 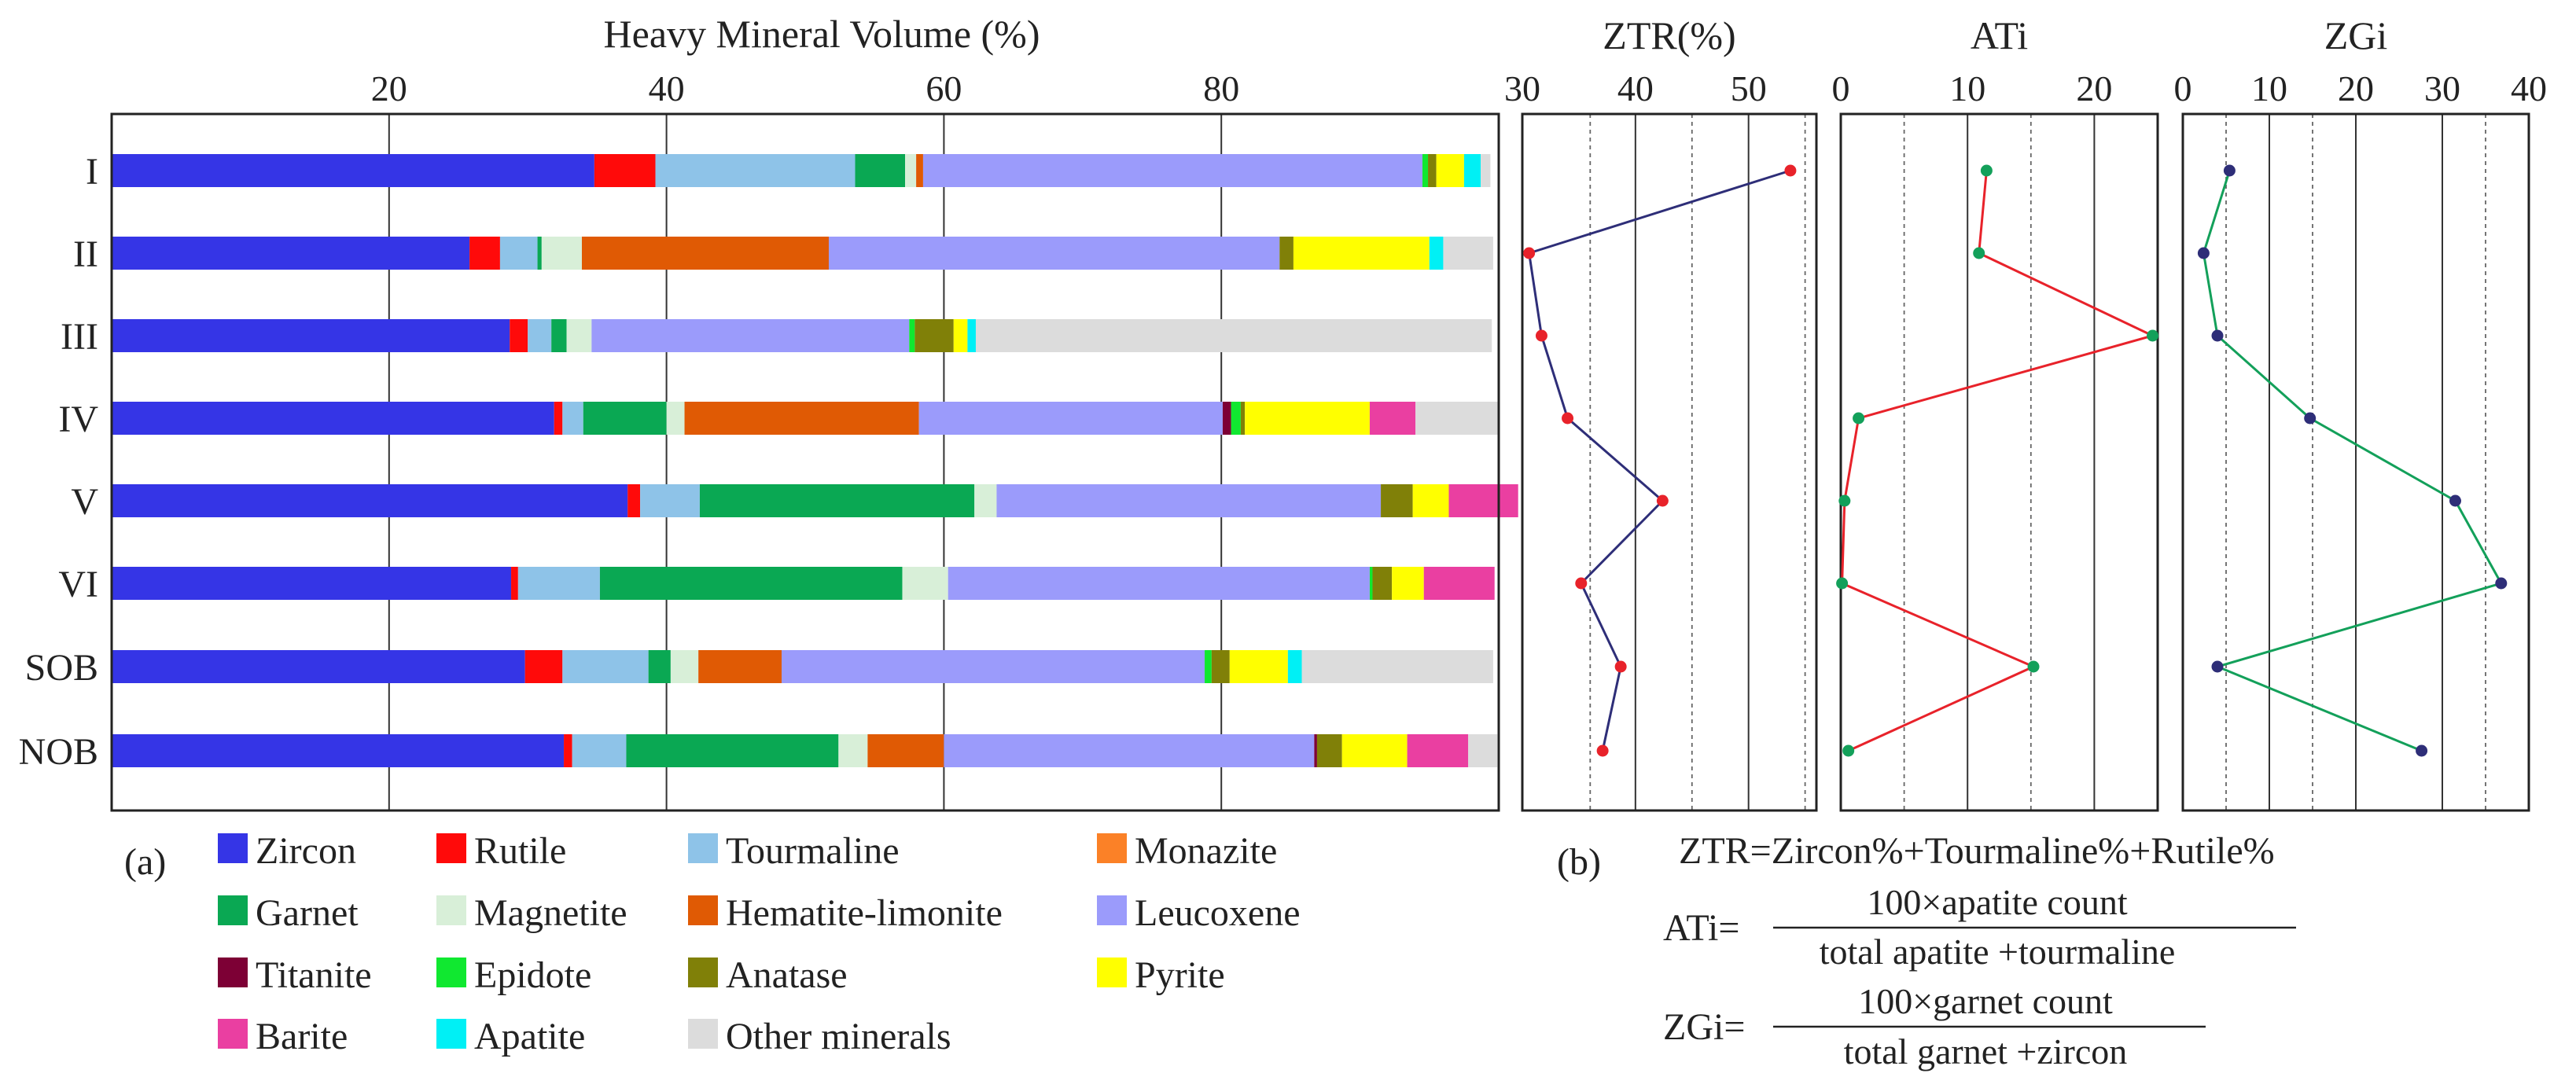 I want to click on legend-swatch-titanite, so click(x=233, y=972).